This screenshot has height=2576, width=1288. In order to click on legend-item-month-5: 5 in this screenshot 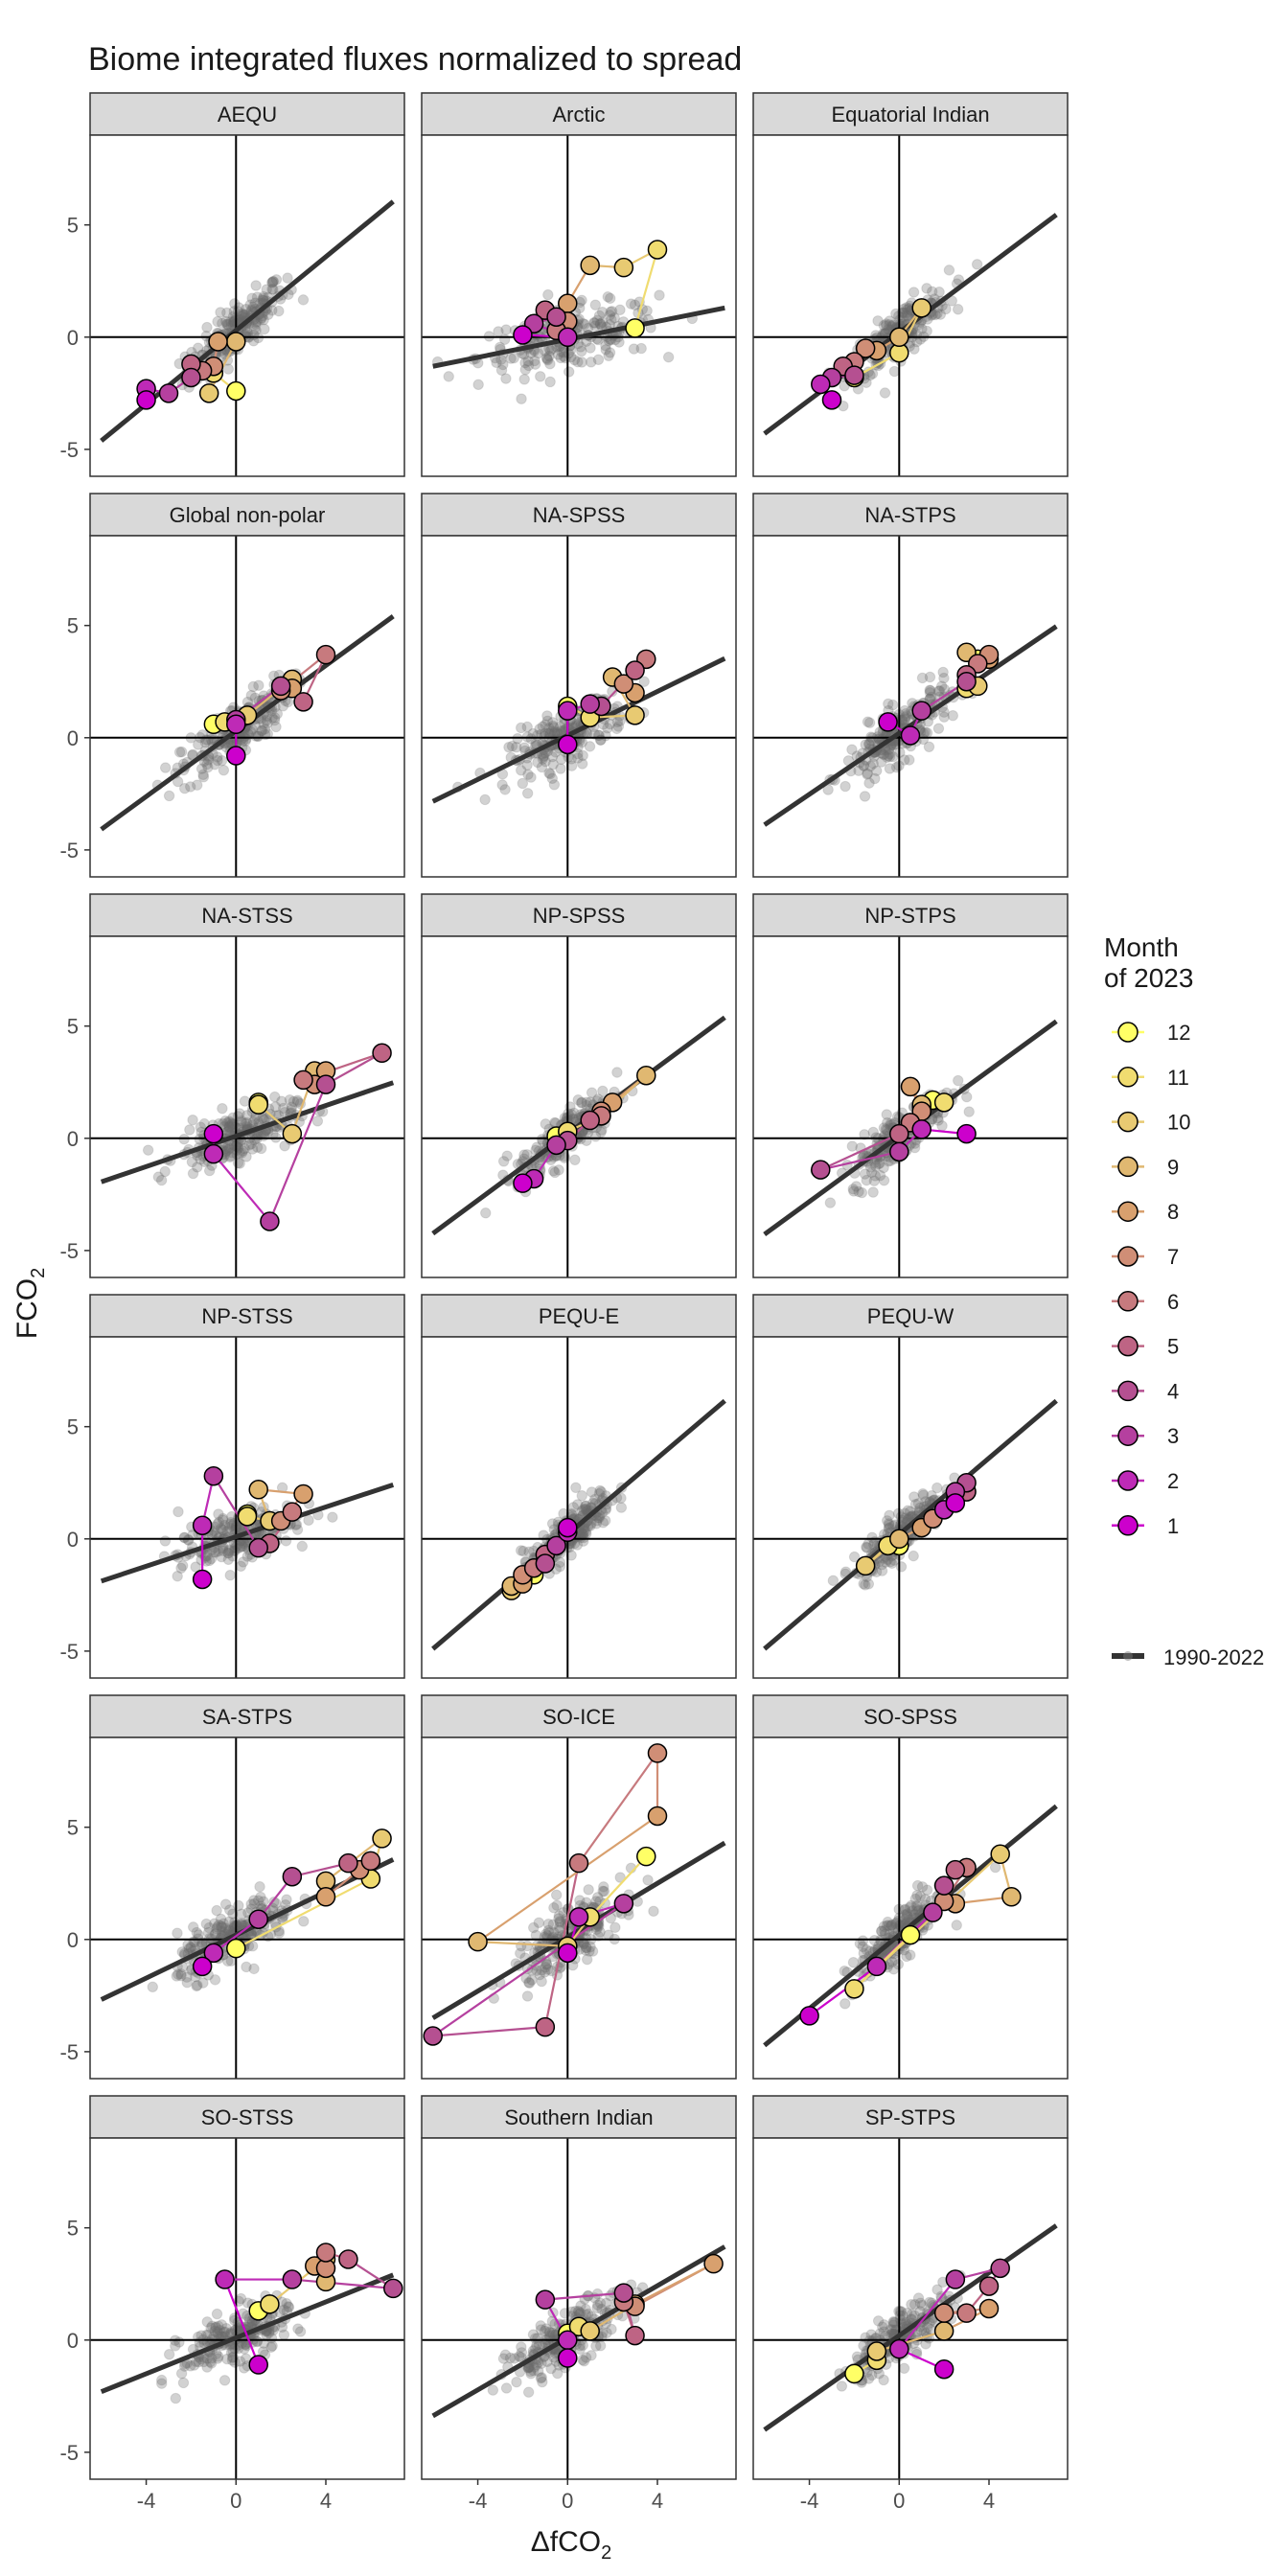, I will do `click(1145, 1347)`.